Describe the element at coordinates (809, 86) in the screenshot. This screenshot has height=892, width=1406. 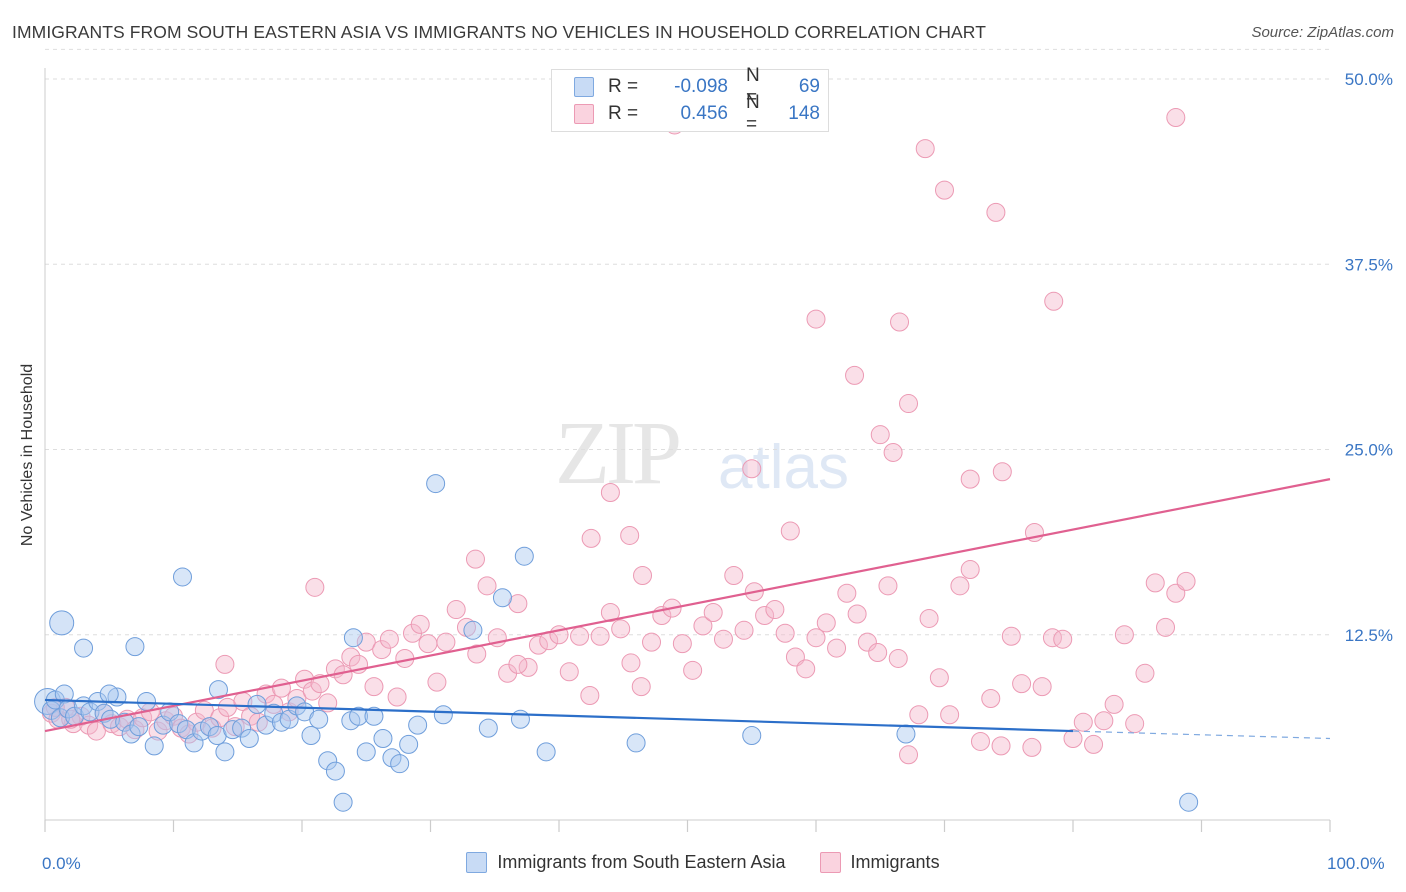
I see `legend-n-value: 69` at that location.